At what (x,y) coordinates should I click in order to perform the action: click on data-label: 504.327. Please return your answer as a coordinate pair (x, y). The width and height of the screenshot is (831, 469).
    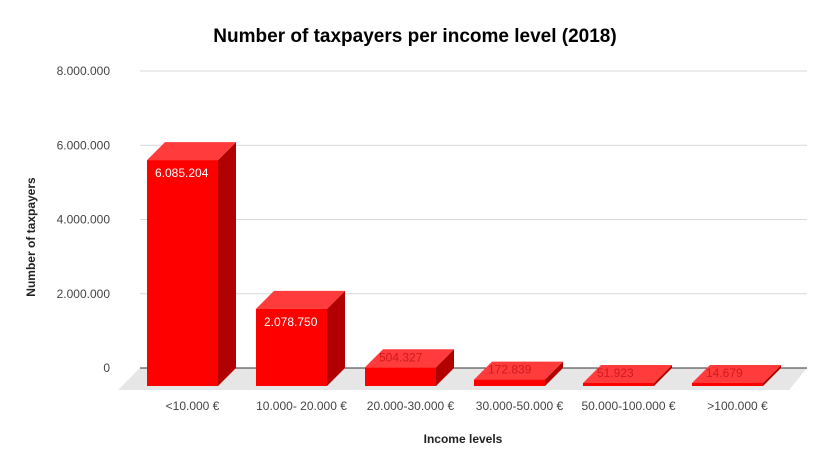
    Looking at the image, I should click on (401, 357).